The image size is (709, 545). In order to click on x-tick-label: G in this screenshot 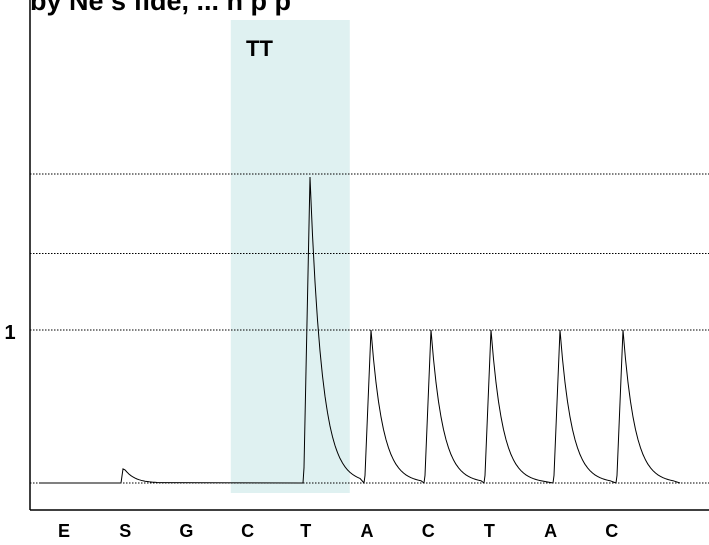, I will do `click(186, 530)`.